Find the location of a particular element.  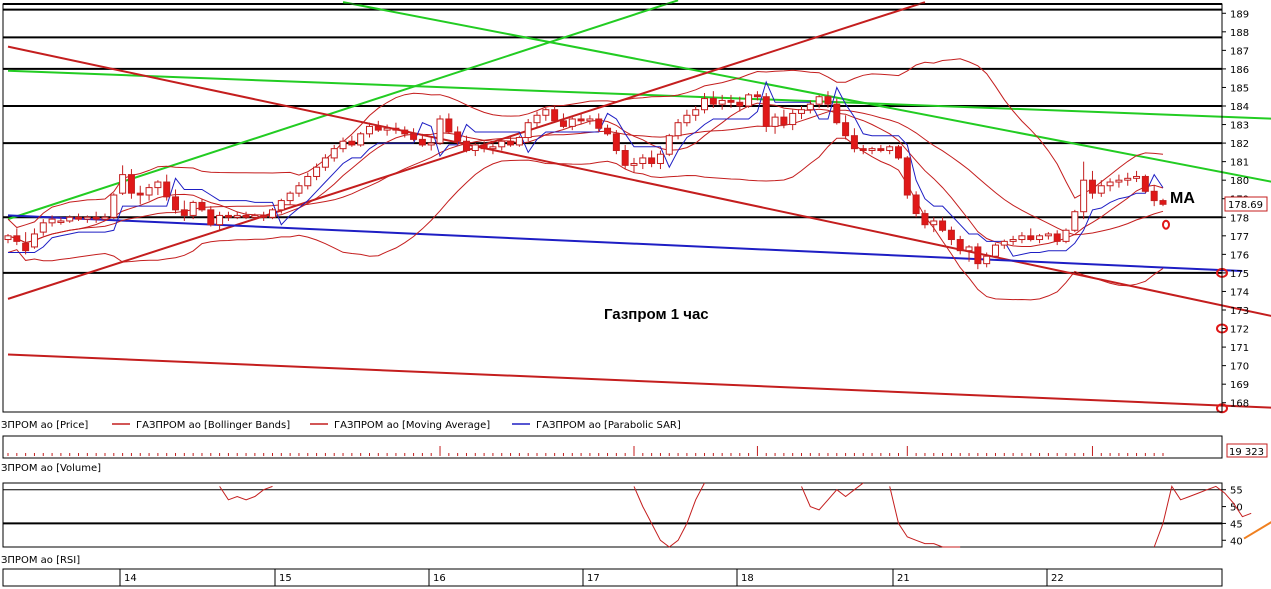

last-price-value: 178.69 is located at coordinates (1245, 205).